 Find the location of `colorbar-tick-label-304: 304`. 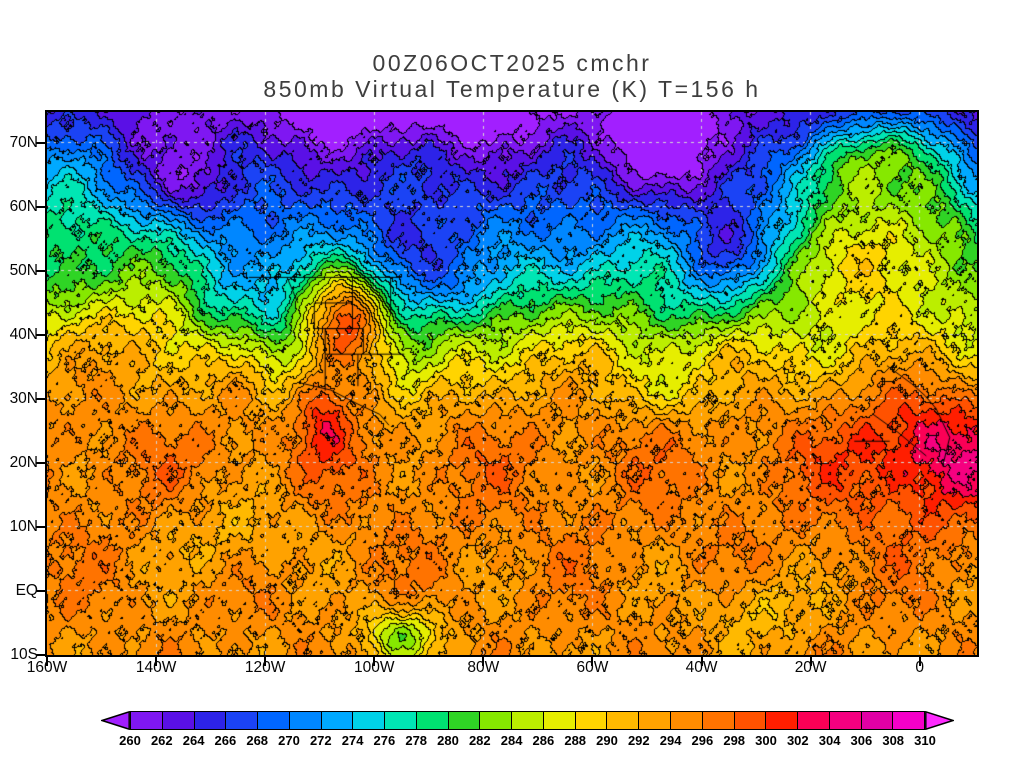

colorbar-tick-label-304: 304 is located at coordinates (829, 740).